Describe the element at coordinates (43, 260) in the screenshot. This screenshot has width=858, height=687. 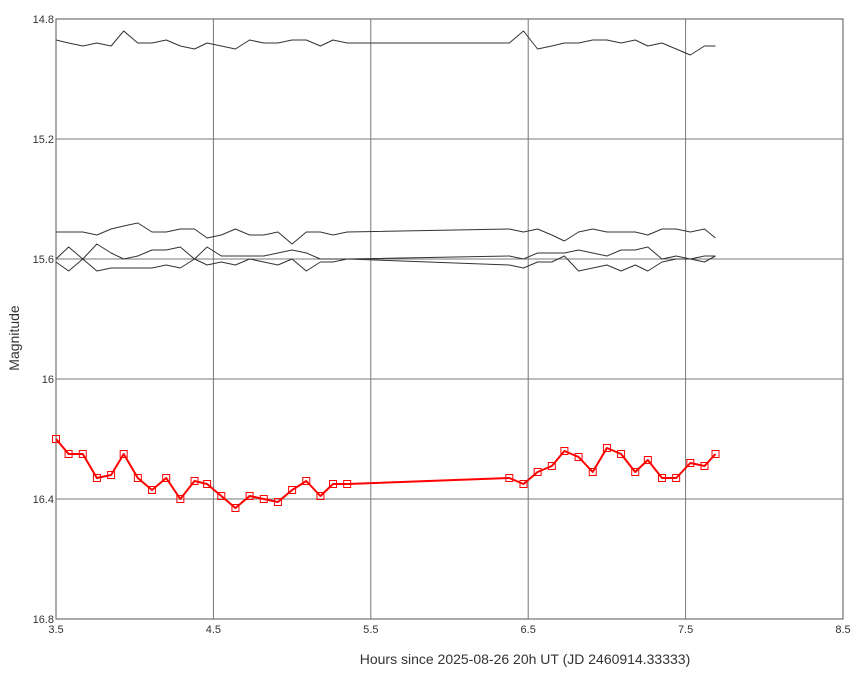
I see `y-tick-label: 15.6` at that location.